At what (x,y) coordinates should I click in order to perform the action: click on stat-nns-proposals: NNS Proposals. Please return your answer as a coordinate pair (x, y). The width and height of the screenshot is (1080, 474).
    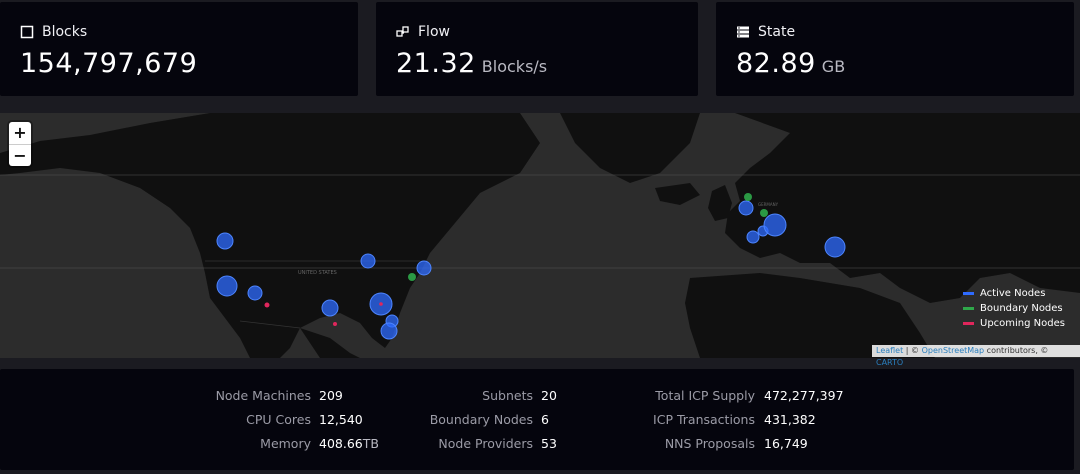
    Looking at the image, I should click on (377, 444).